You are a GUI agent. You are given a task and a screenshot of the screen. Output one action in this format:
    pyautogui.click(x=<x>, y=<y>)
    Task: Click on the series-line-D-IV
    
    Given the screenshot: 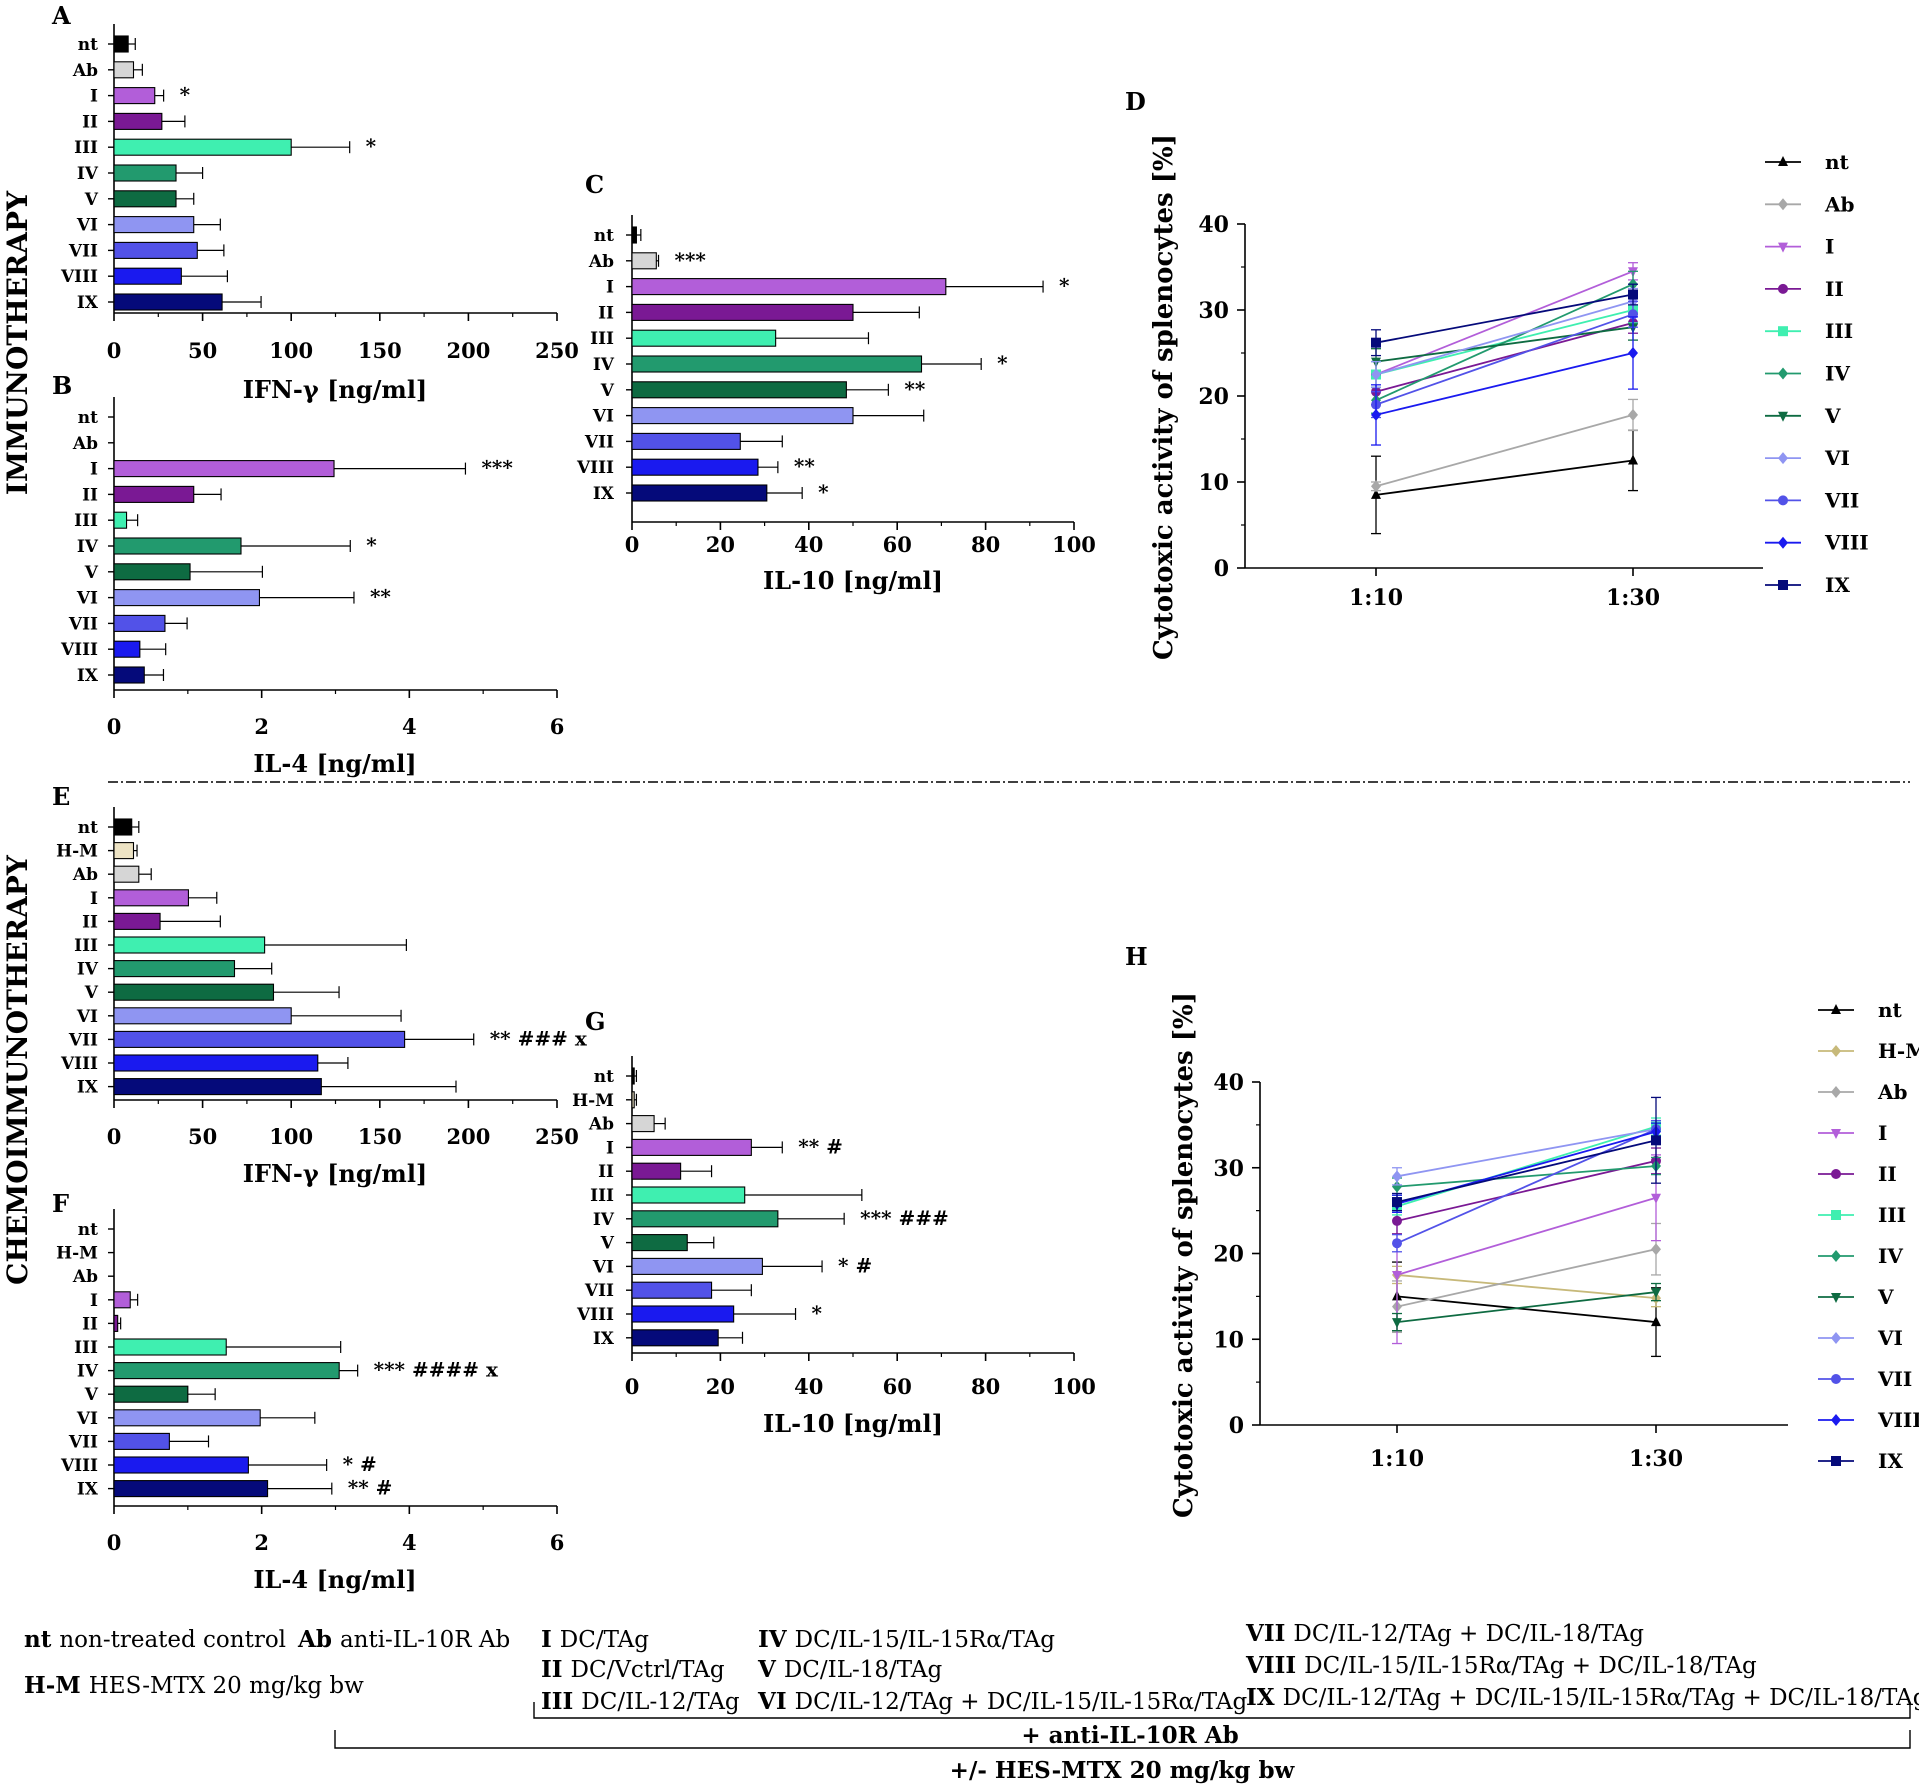 What is the action you would take?
    pyautogui.click(x=1504, y=342)
    